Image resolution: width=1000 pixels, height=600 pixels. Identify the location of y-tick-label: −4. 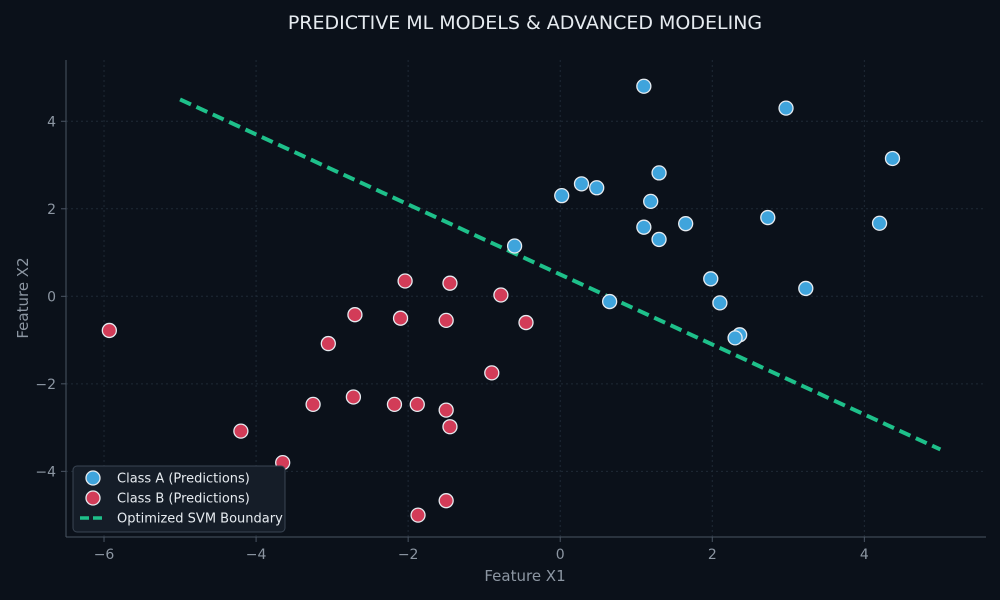
(45, 472).